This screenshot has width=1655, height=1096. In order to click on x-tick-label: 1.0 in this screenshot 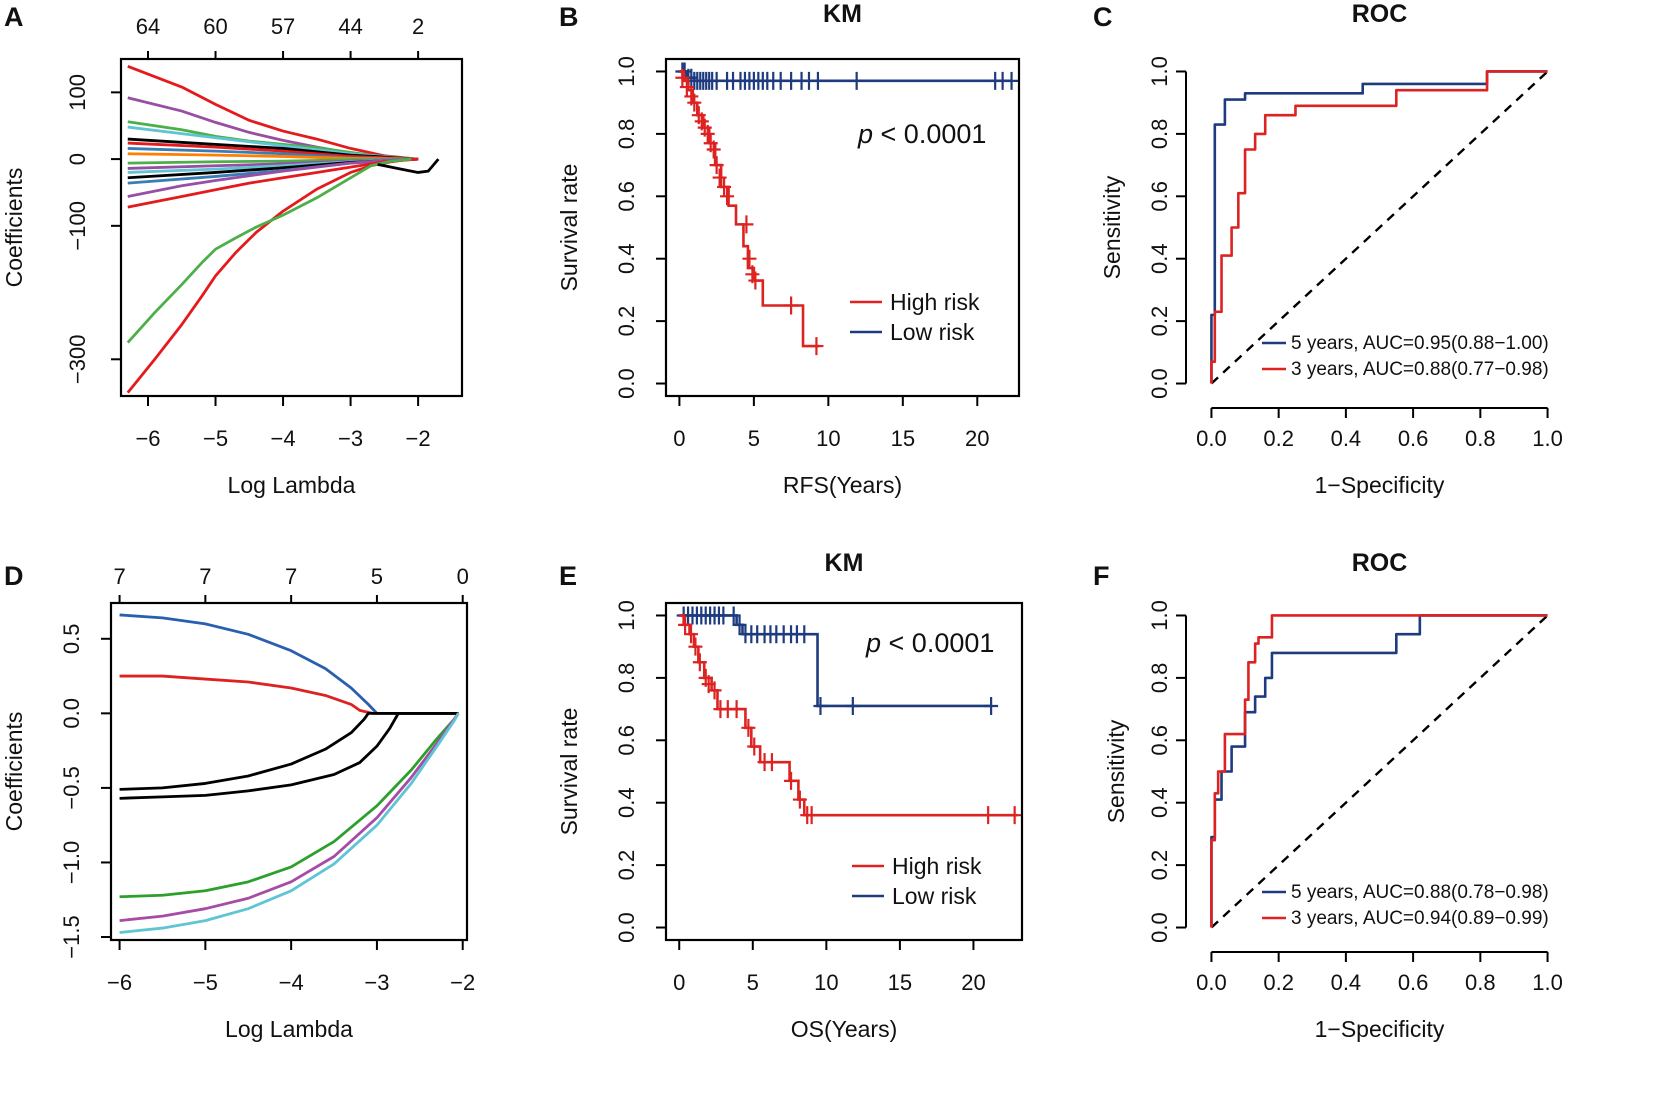, I will do `click(1547, 982)`.